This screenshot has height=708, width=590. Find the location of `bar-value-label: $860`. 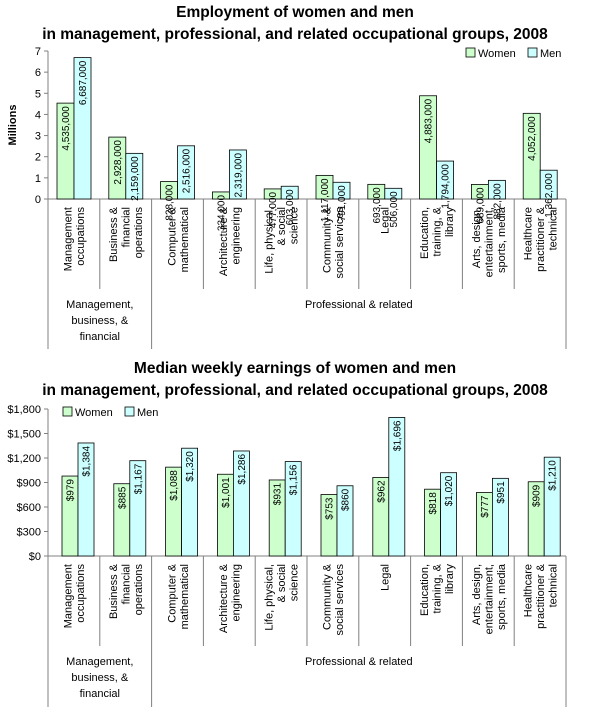

bar-value-label: $860 is located at coordinates (346, 499).